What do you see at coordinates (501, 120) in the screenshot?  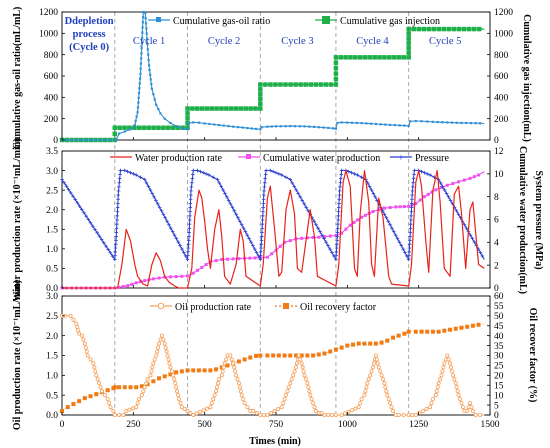 I see `y-tick-label: 200` at bounding box center [501, 120].